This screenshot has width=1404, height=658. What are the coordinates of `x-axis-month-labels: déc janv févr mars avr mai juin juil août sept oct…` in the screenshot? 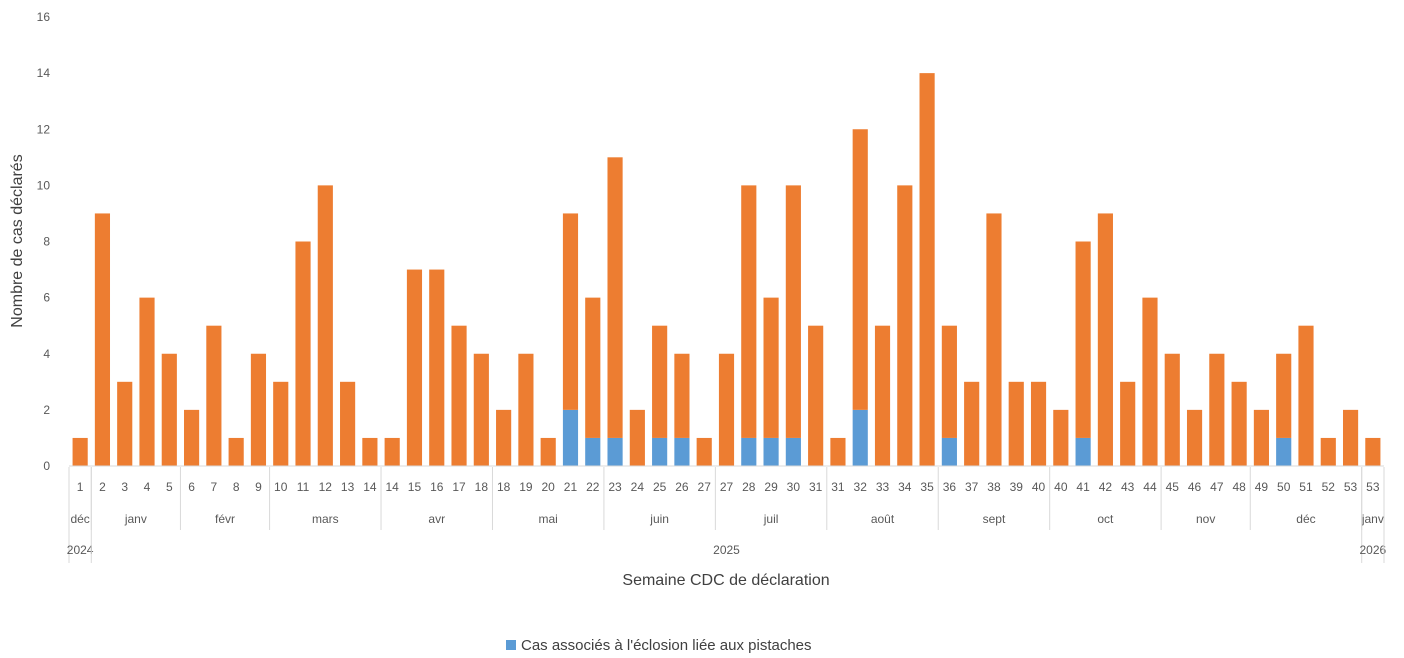 It's located at (726, 498).